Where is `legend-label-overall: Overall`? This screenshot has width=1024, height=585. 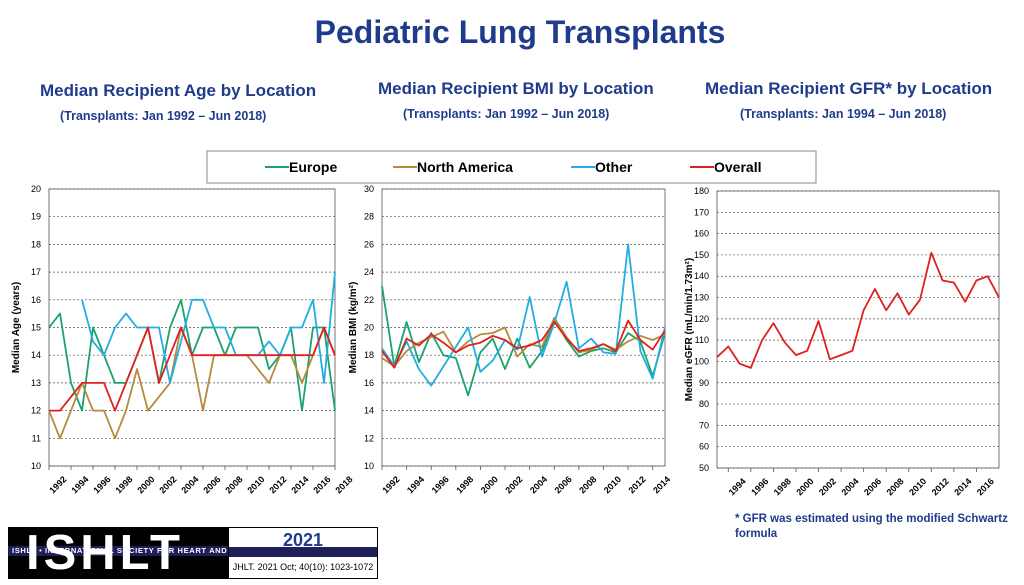
legend-label-overall: Overall is located at coordinates (737, 167).